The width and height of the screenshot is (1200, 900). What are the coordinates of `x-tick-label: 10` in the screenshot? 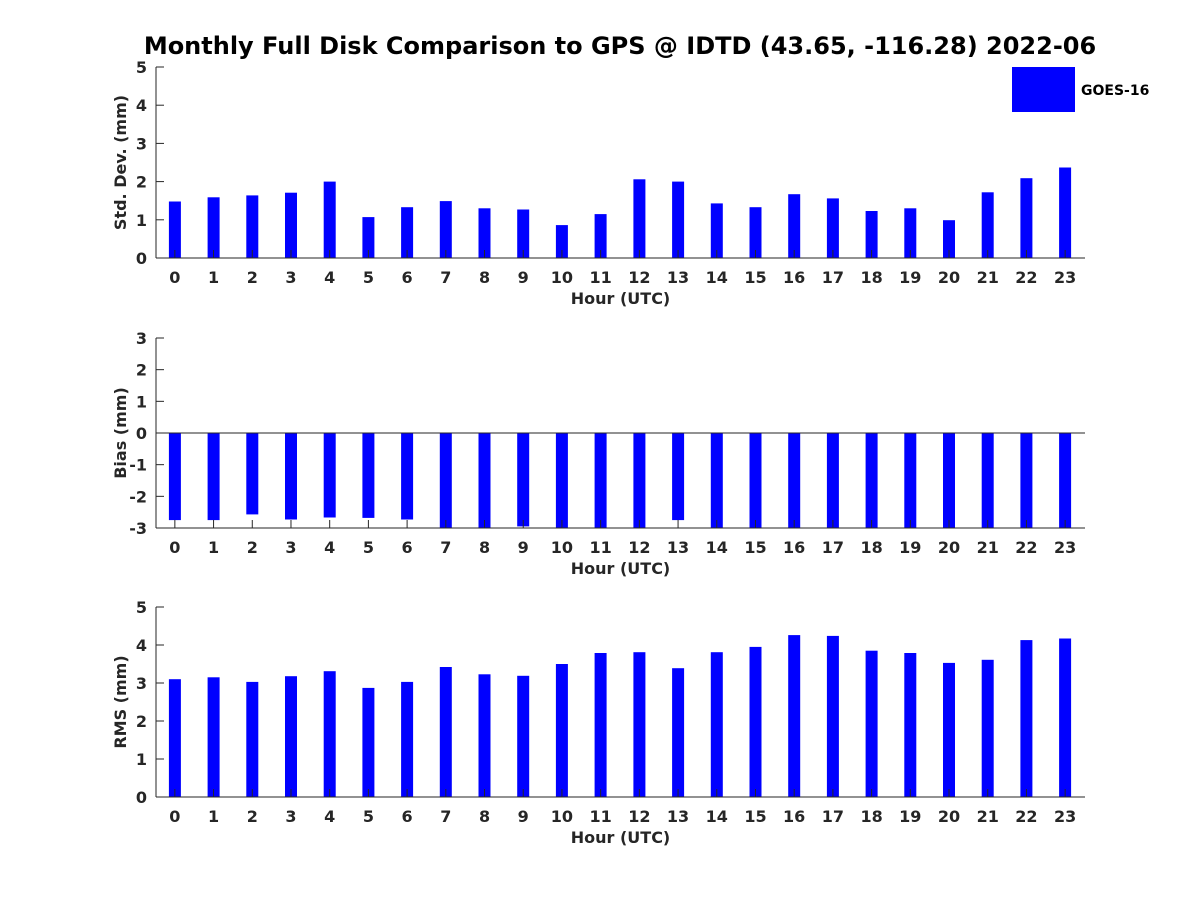 It's located at (562, 277).